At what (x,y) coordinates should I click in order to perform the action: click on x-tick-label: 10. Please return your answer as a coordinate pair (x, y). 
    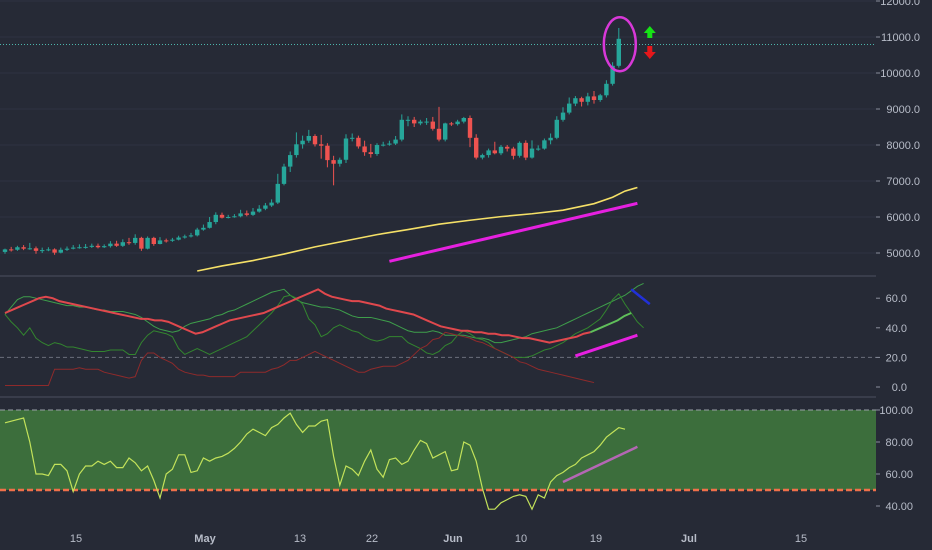
    Looking at the image, I should click on (521, 539).